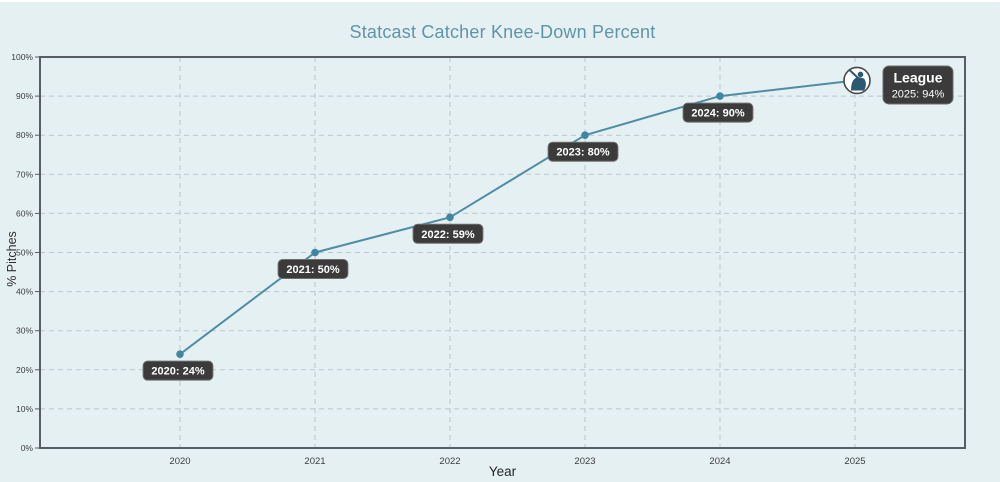 The height and width of the screenshot is (482, 1000). Describe the element at coordinates (24, 96) in the screenshot. I see `y-tick-label: 90%` at that location.